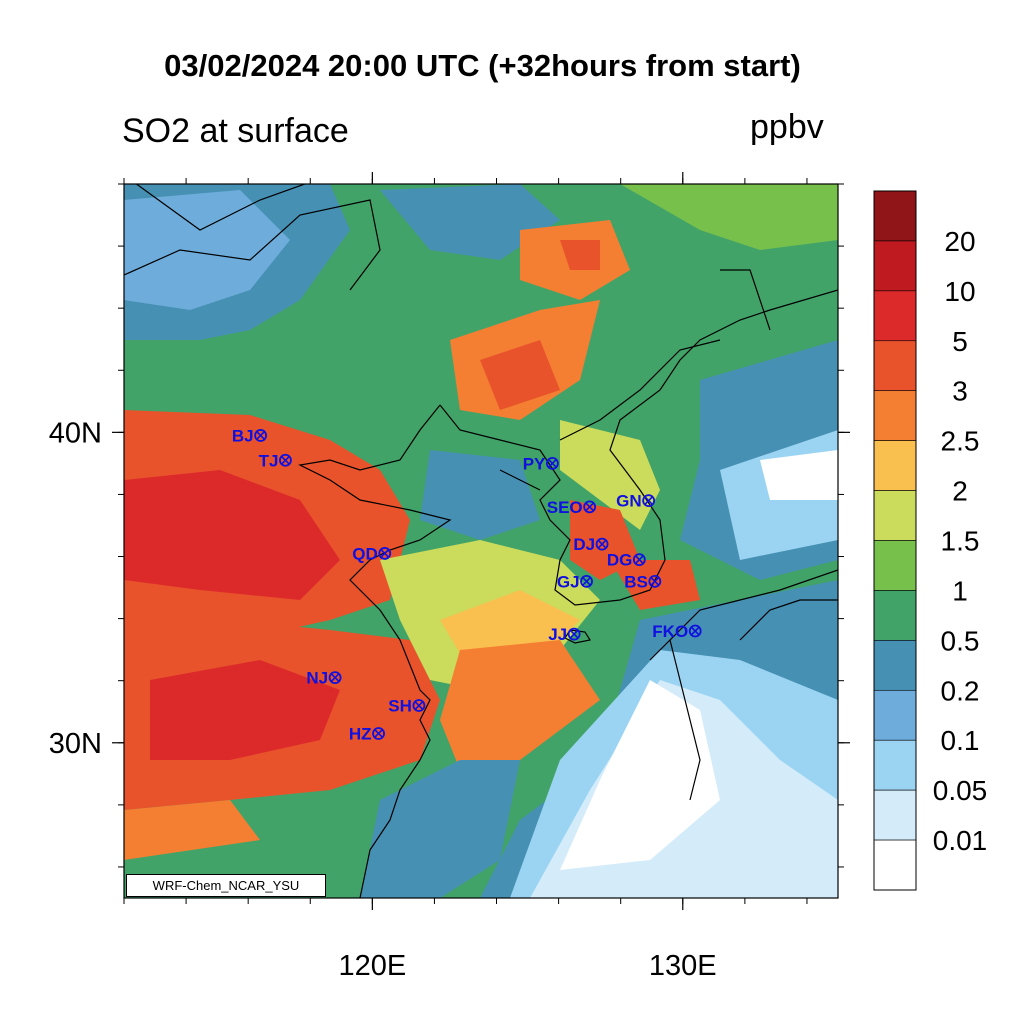  I want to click on coast-jeju, so click(577, 636).